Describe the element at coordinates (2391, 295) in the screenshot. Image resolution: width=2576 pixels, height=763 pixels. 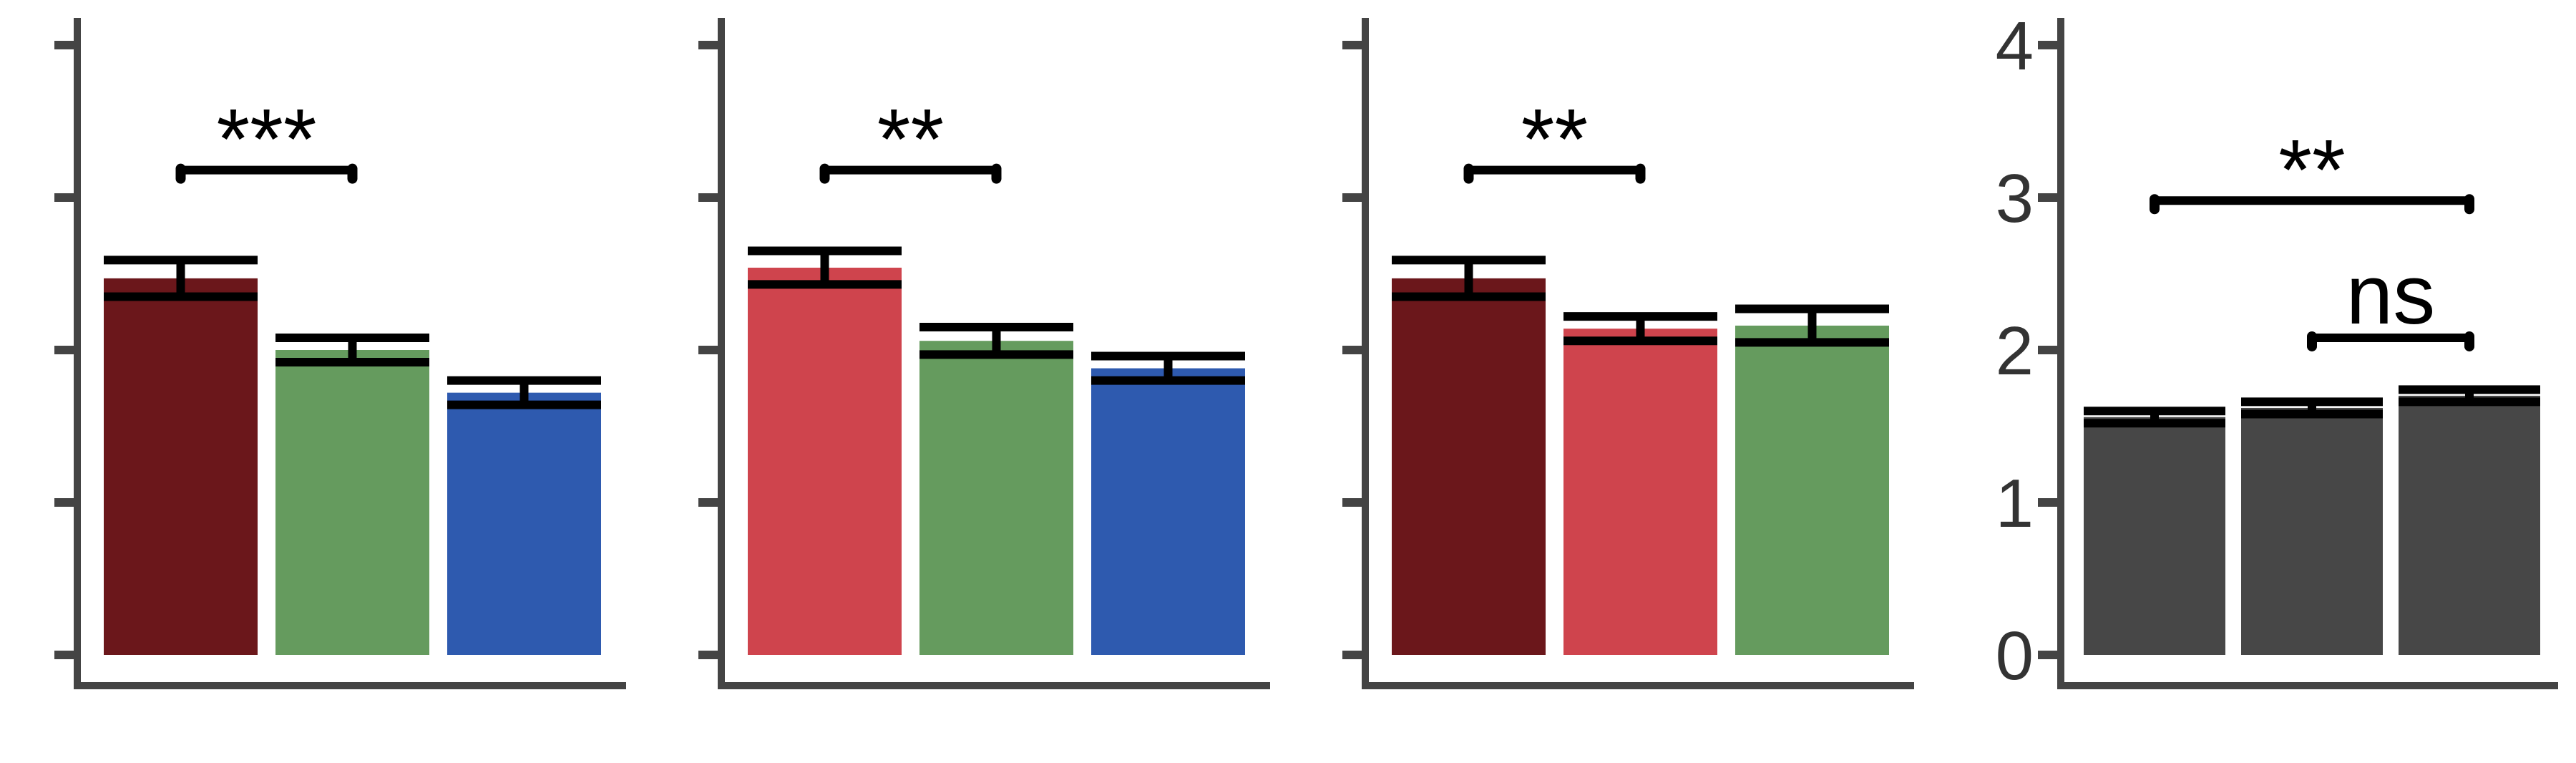
I see `significance-label: ns` at that location.